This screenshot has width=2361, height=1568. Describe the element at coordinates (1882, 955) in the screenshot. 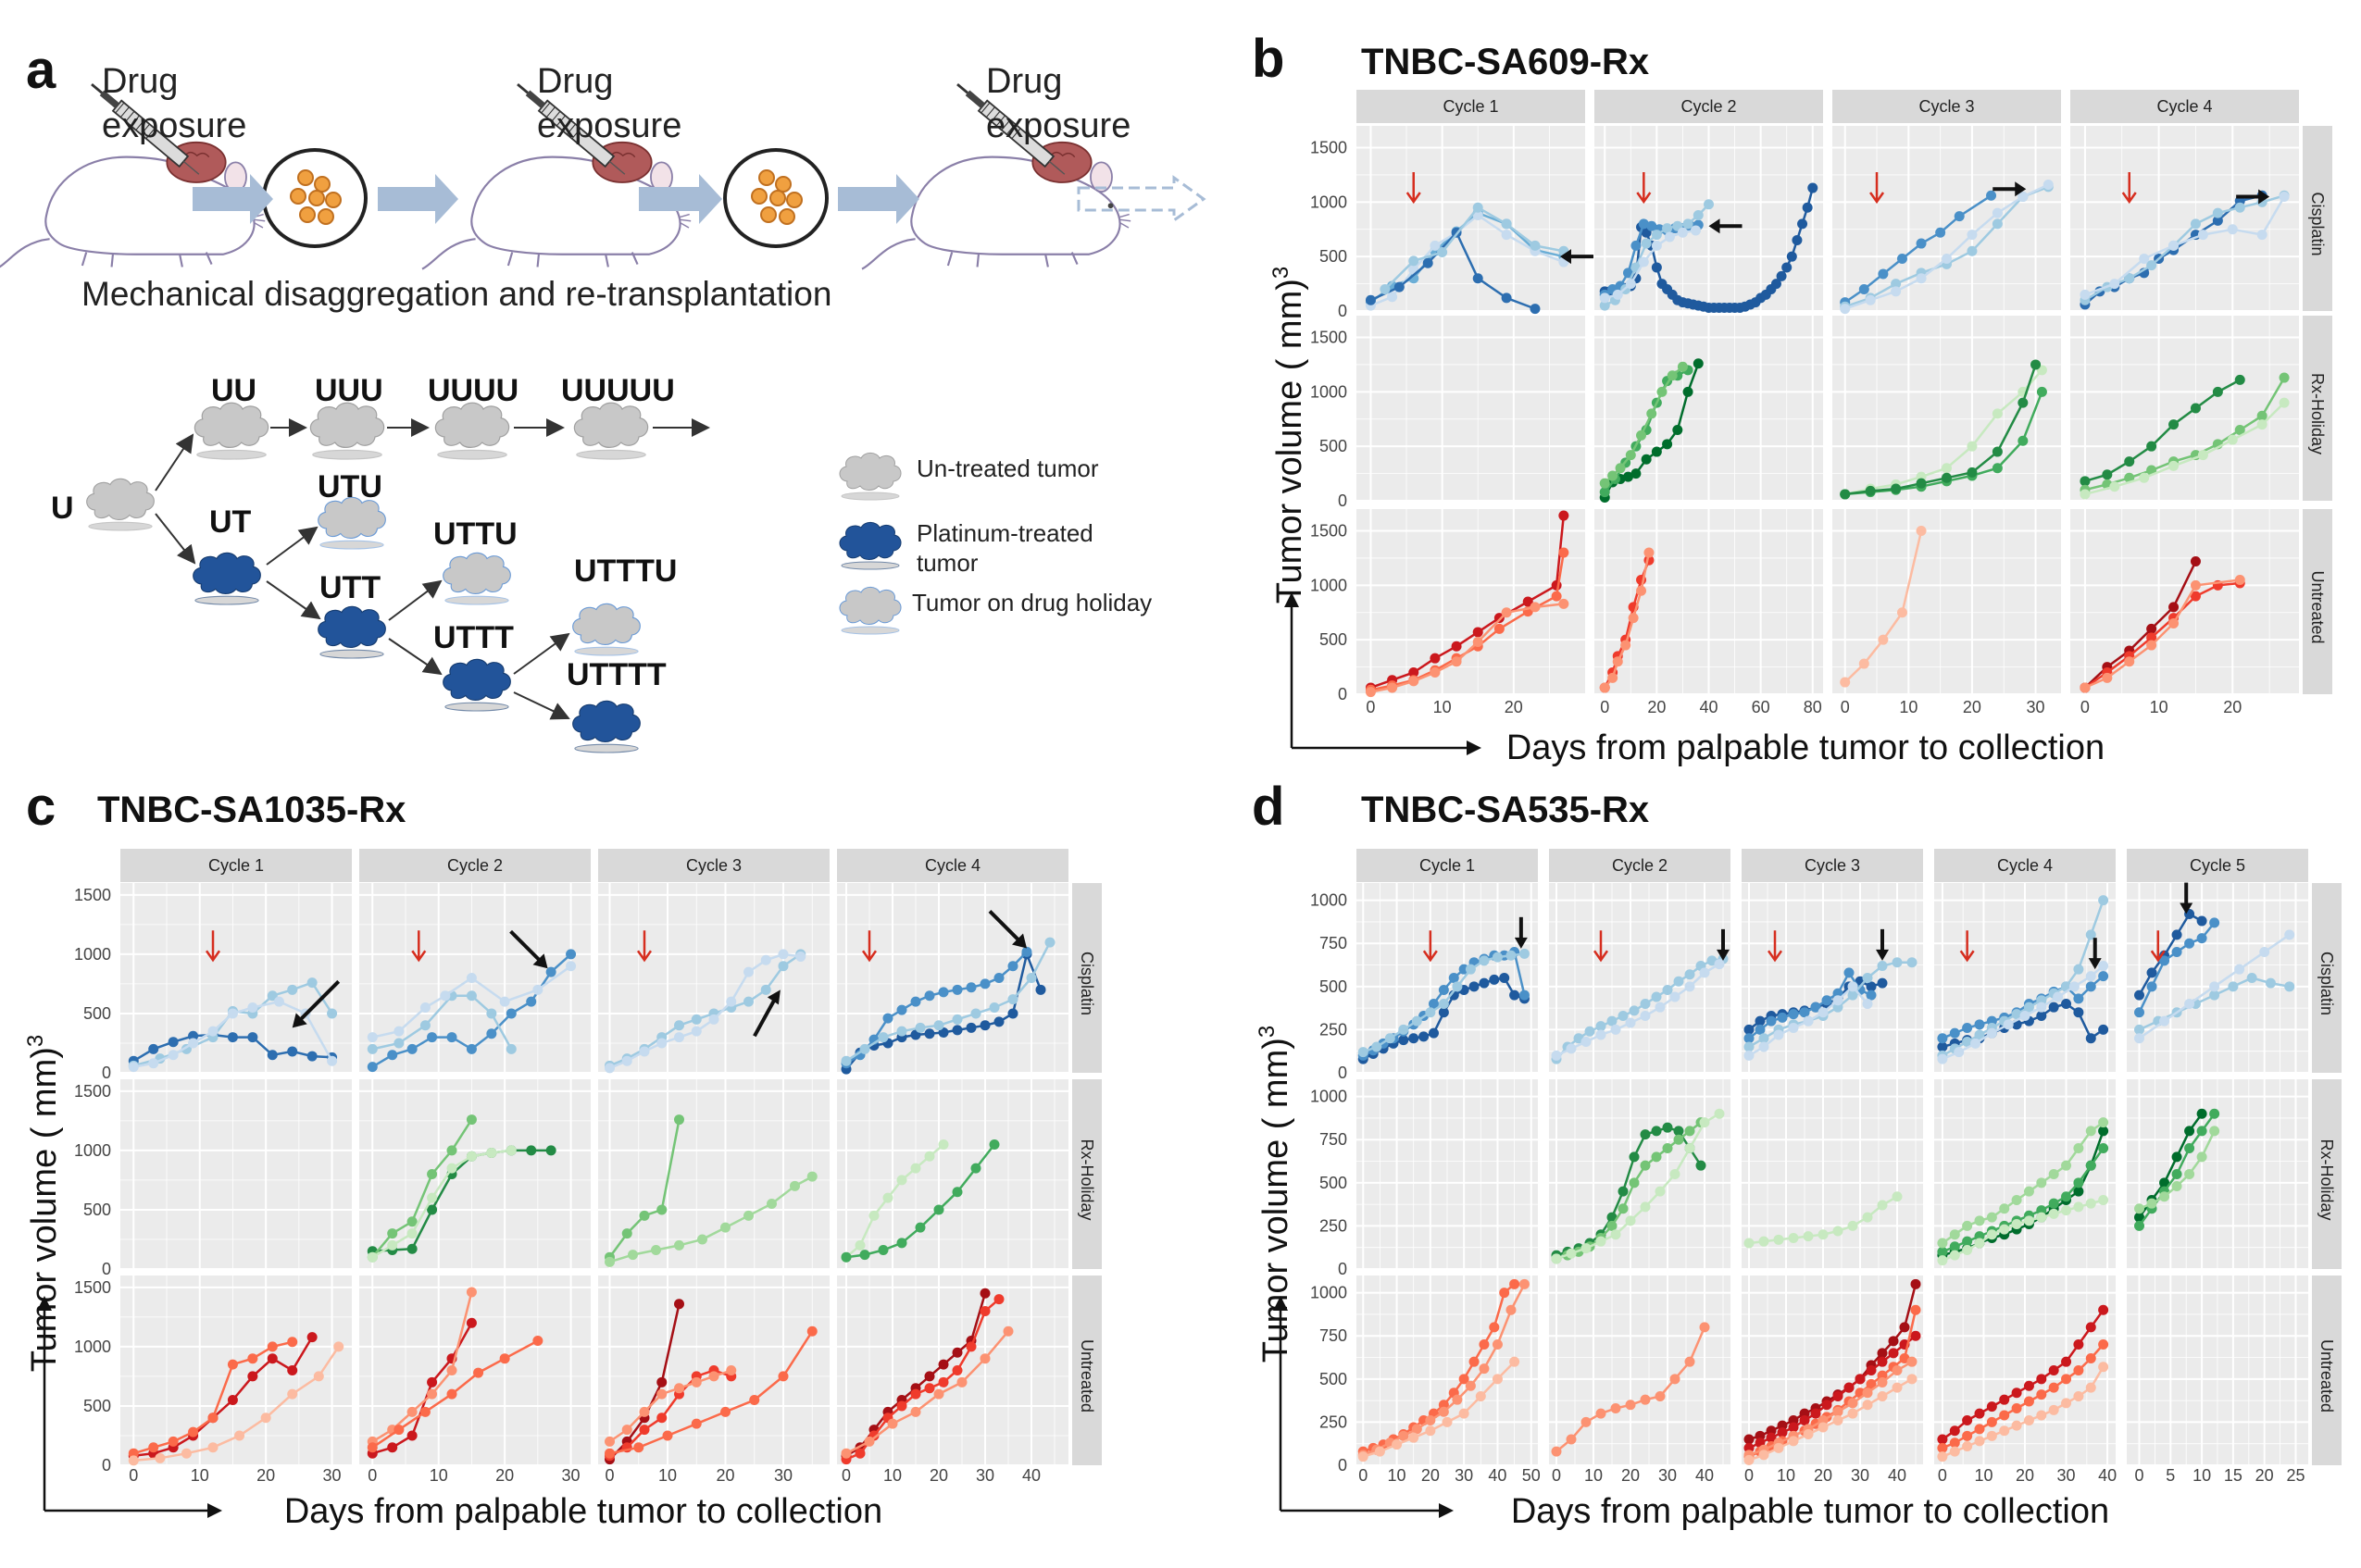

I see `black-arrow-icon` at that location.